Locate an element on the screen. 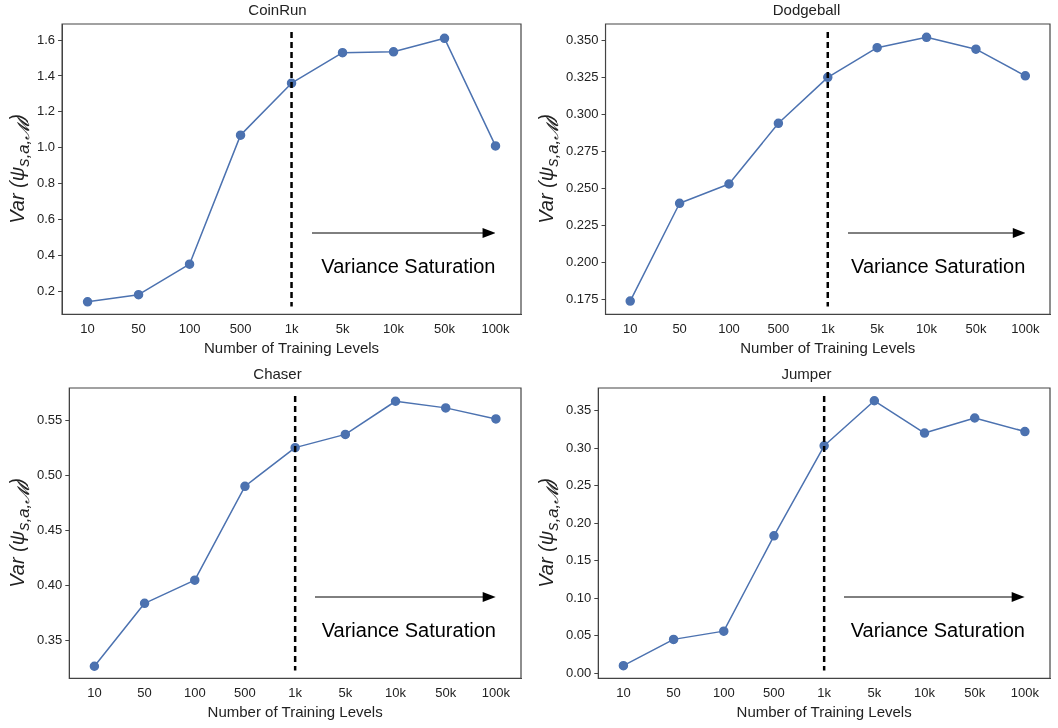 The image size is (1058, 728). y-tick-label: 1.0 is located at coordinates (46, 147).